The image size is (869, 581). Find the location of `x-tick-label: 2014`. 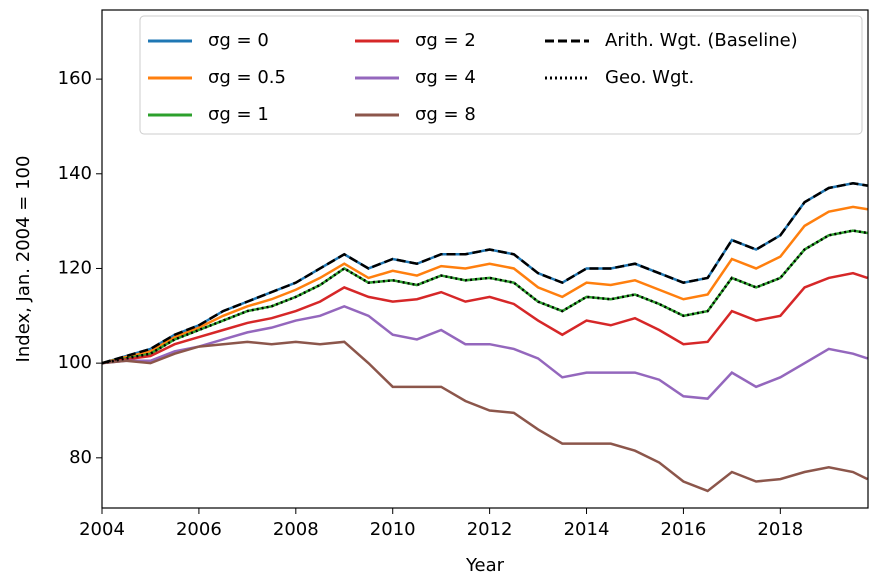

x-tick-label: 2014 is located at coordinates (587, 529).